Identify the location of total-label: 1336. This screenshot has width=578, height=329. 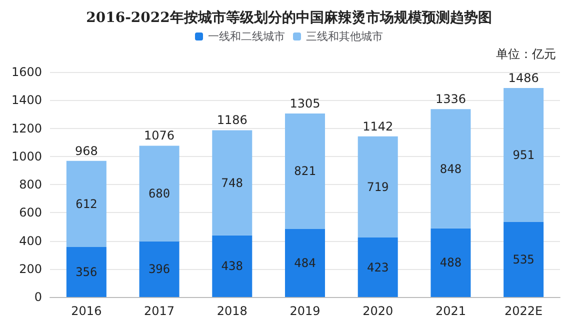
(450, 99).